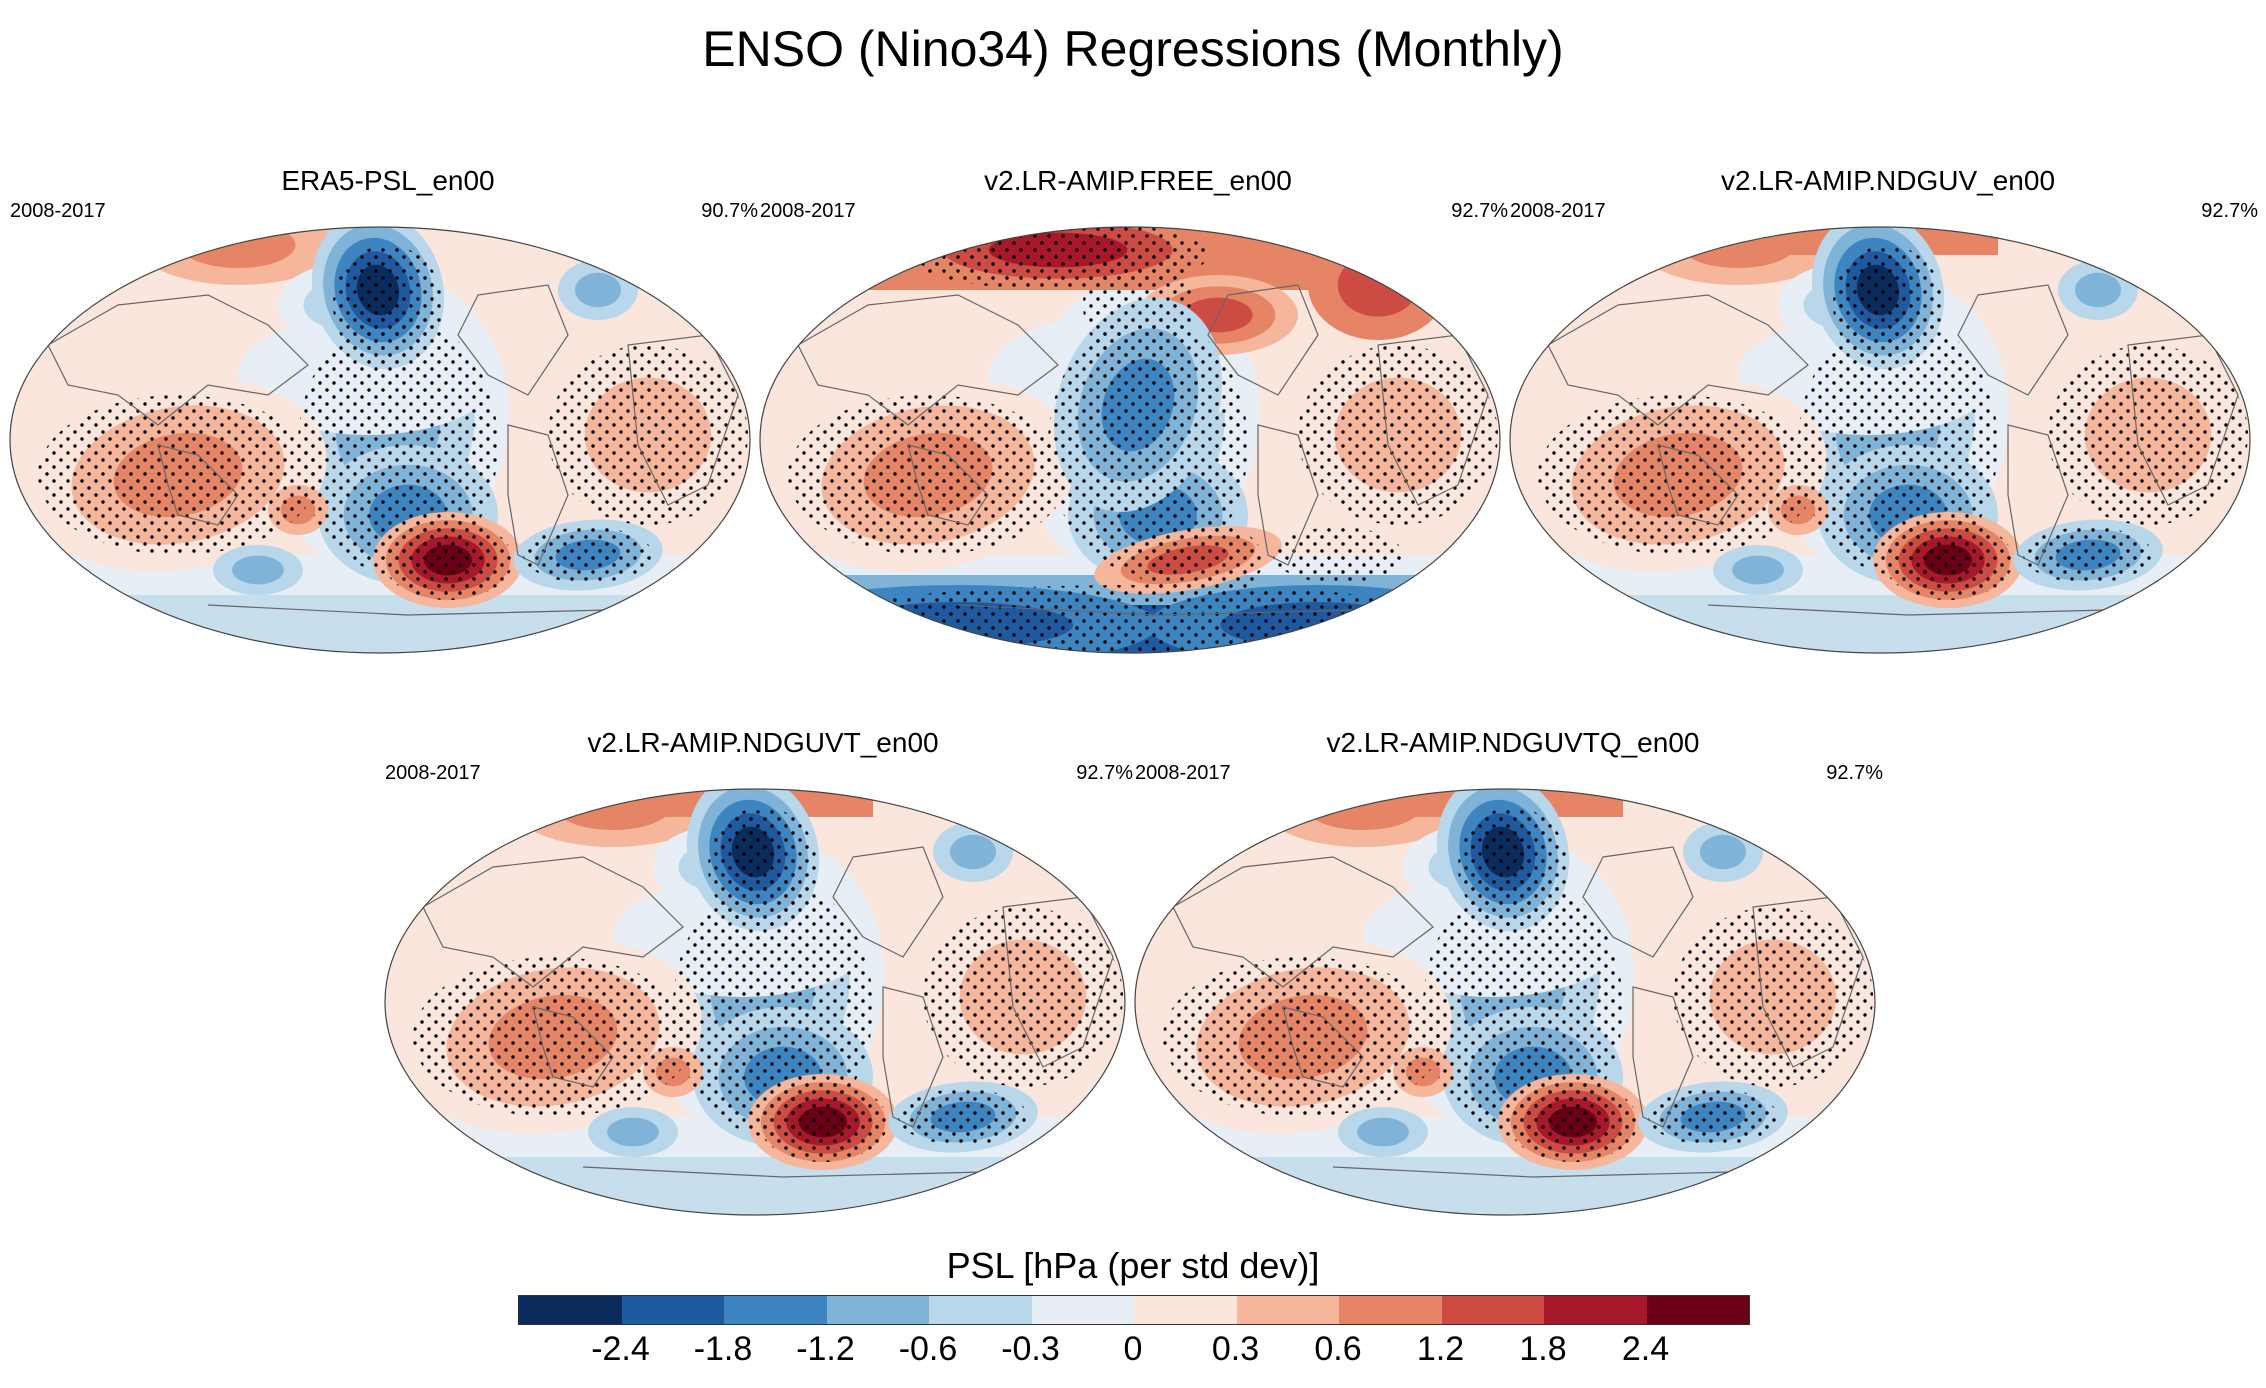  Describe the element at coordinates (1138, 180) in the screenshot. I see `panel-title: v2.LR-AMIP.FREE_en00` at that location.